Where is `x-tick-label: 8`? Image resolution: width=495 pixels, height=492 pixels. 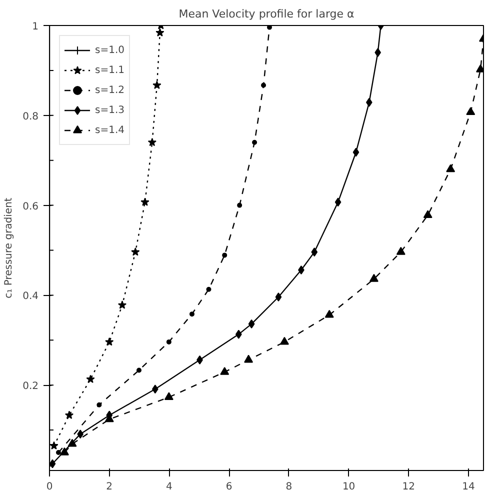
x-tick-label: 8 is located at coordinates (289, 487).